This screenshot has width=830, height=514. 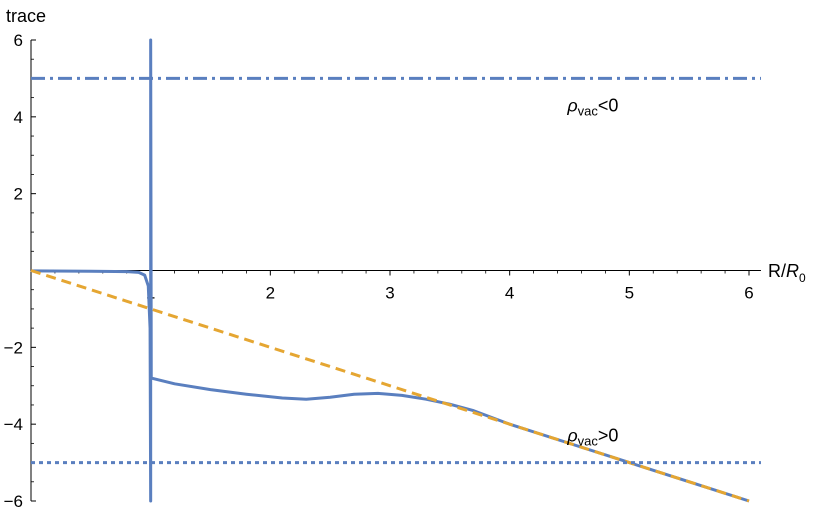 What do you see at coordinates (13, 501) in the screenshot?
I see `y-tick-label: −6` at bounding box center [13, 501].